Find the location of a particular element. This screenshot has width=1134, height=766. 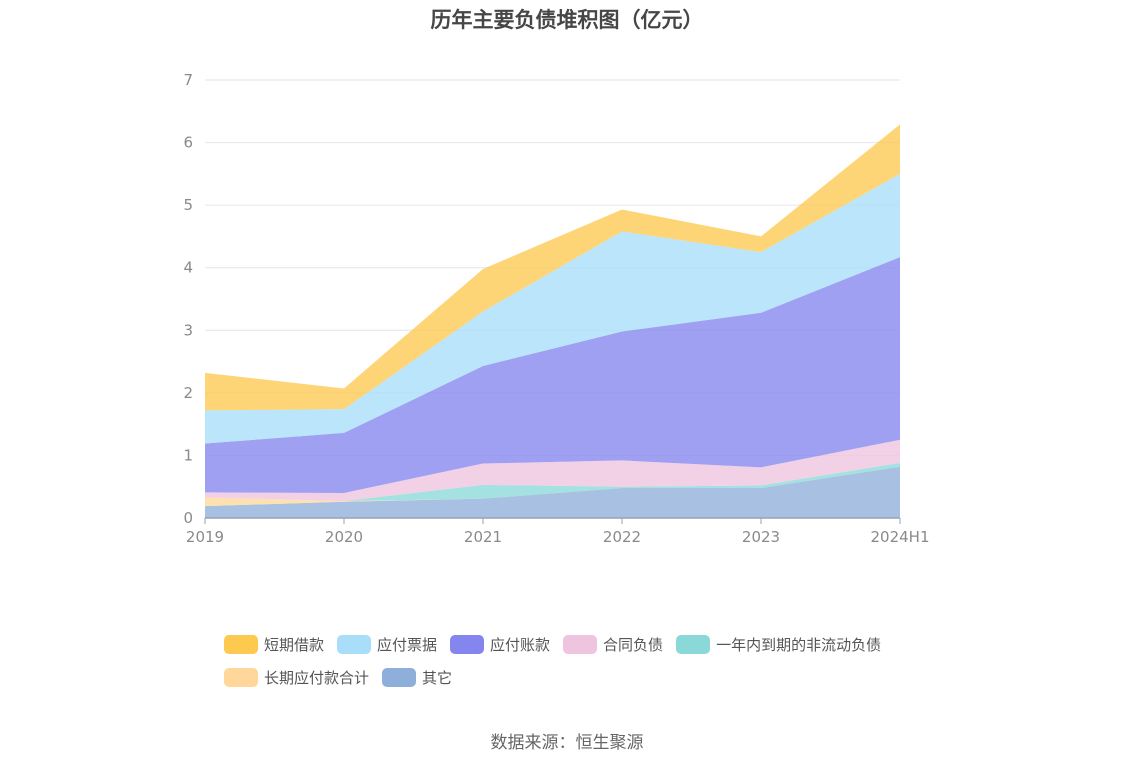

legend-label: 其它 is located at coordinates (437, 677).